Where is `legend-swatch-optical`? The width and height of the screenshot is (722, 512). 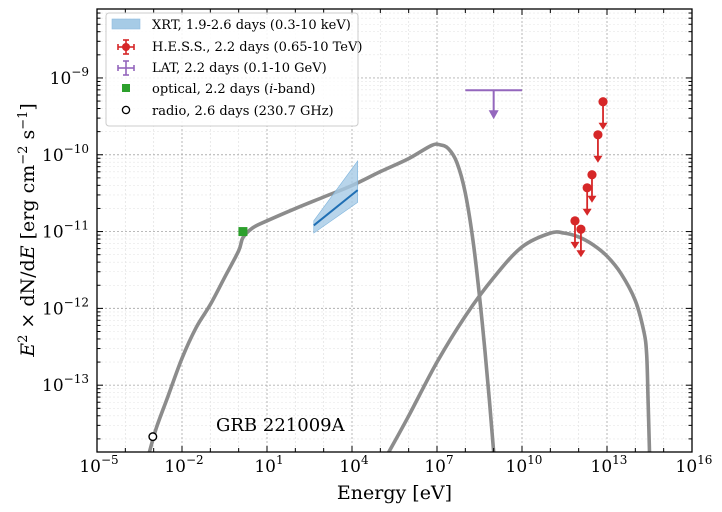 legend-swatch-optical is located at coordinates (126, 88).